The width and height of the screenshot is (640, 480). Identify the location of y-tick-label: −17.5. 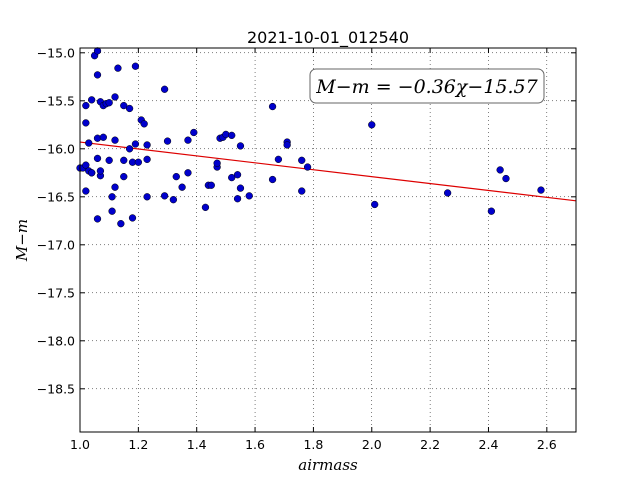
(56, 292).